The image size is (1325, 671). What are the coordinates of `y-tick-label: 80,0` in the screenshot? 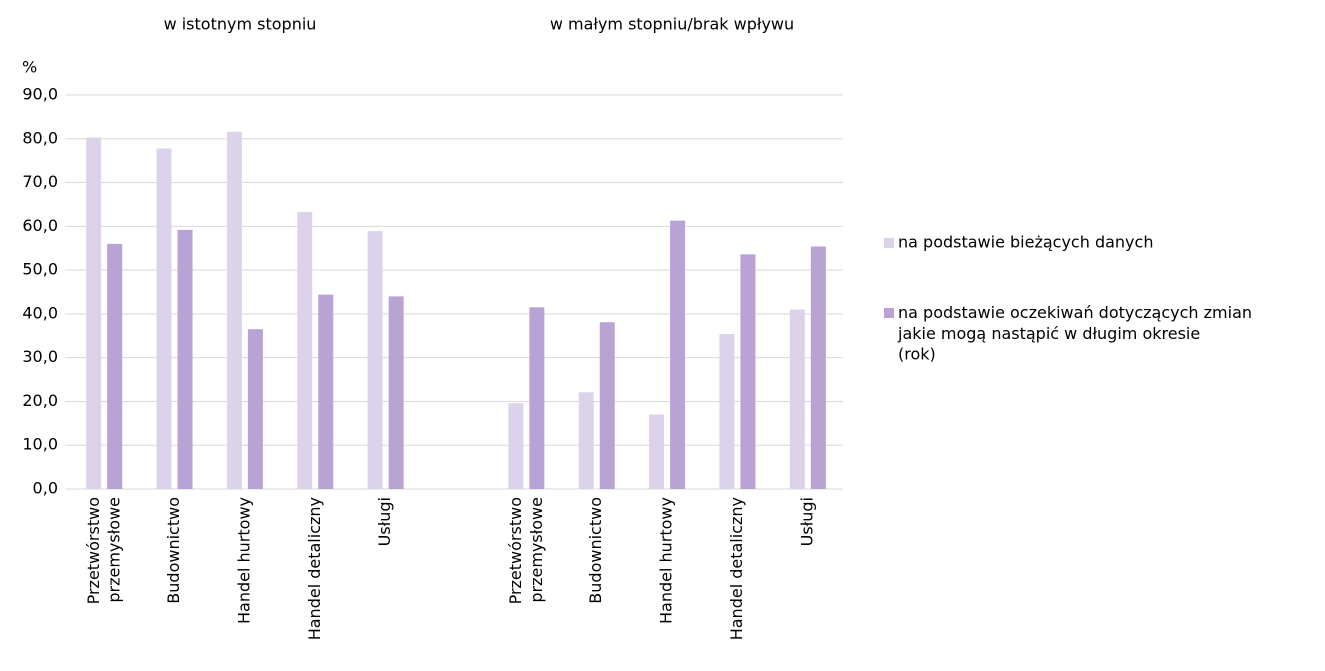 It's located at (40, 137).